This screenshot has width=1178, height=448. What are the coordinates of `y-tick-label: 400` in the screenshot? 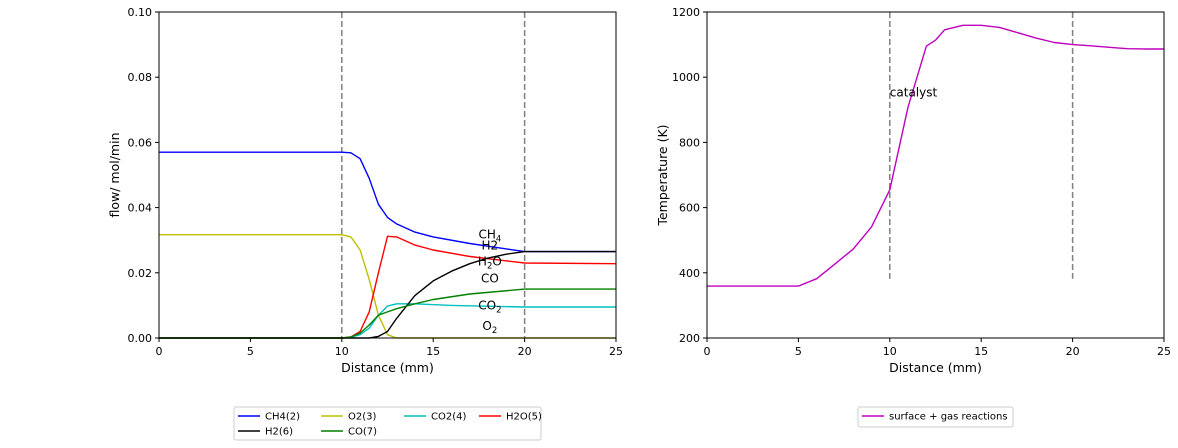 It's located at (689, 273).